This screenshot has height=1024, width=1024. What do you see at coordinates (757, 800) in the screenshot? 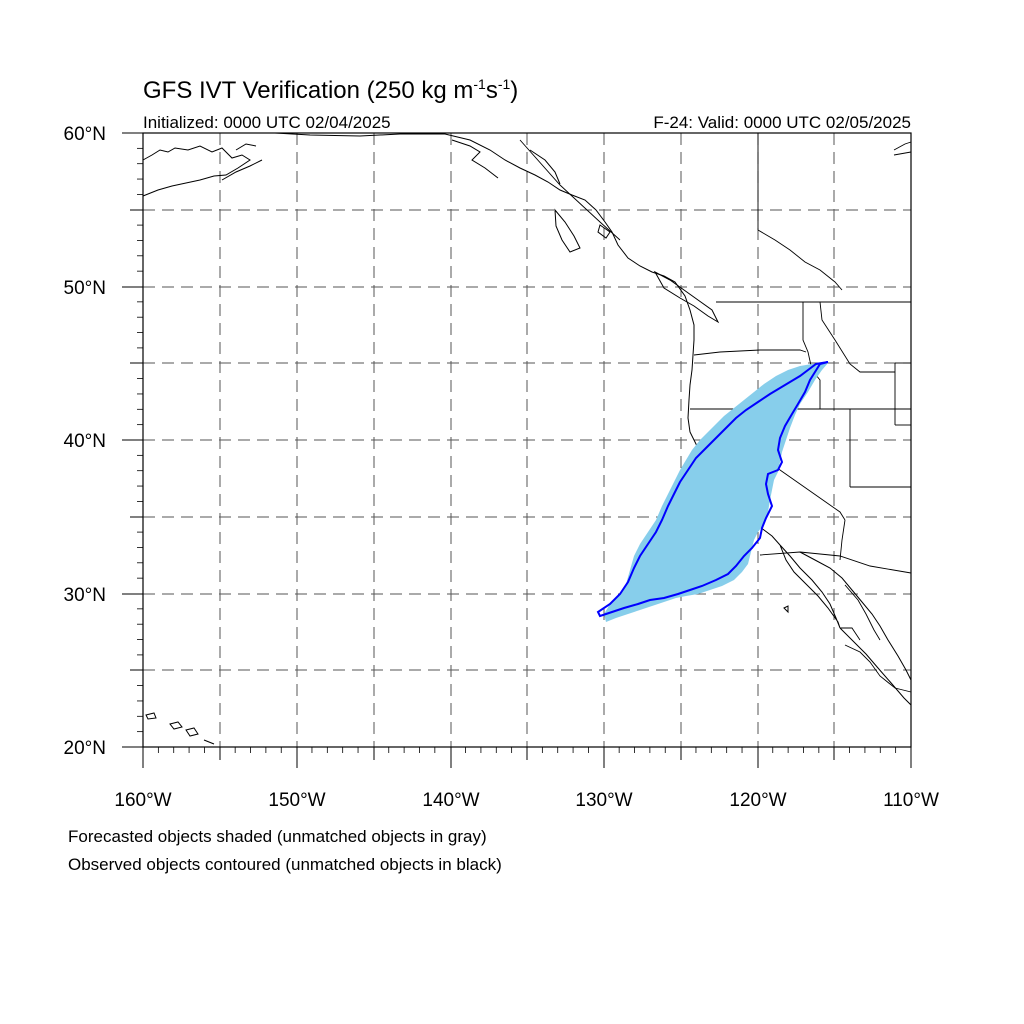
I see `lon-label-120w: 120°W` at bounding box center [757, 800].